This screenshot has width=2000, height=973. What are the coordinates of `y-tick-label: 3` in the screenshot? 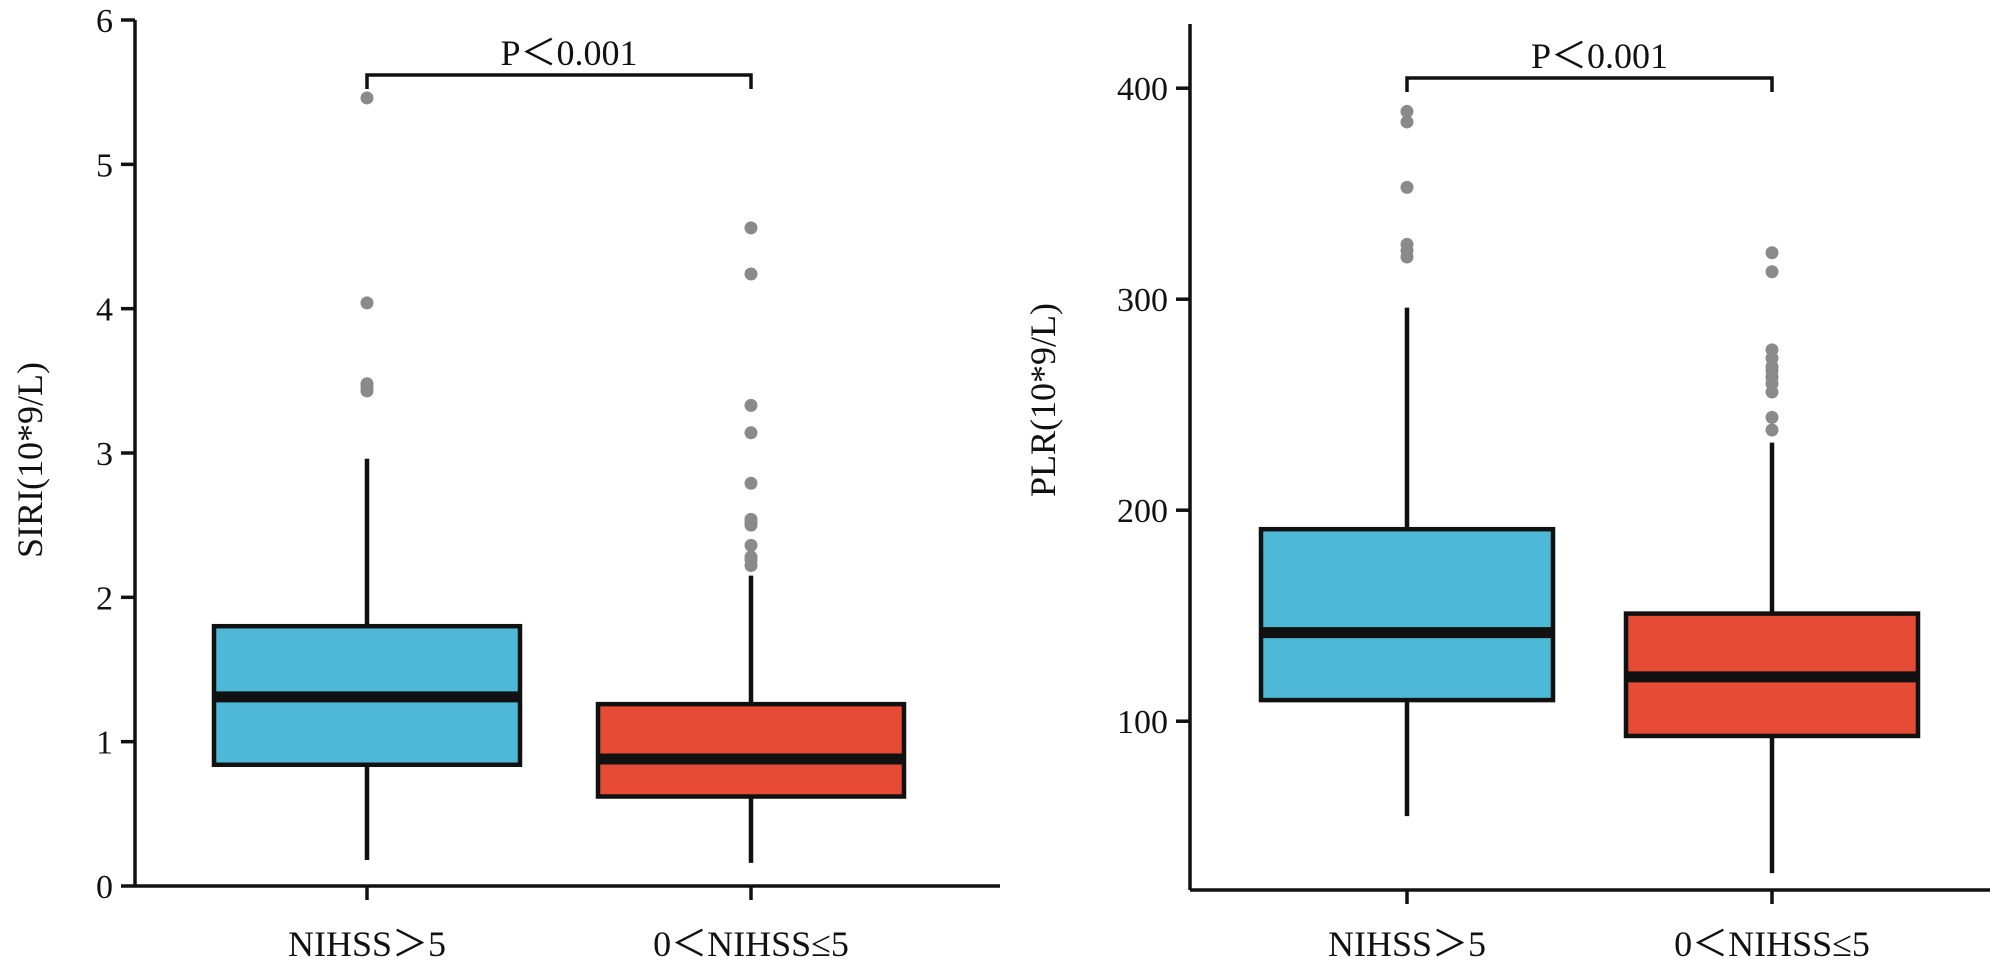 It's located at (104, 454).